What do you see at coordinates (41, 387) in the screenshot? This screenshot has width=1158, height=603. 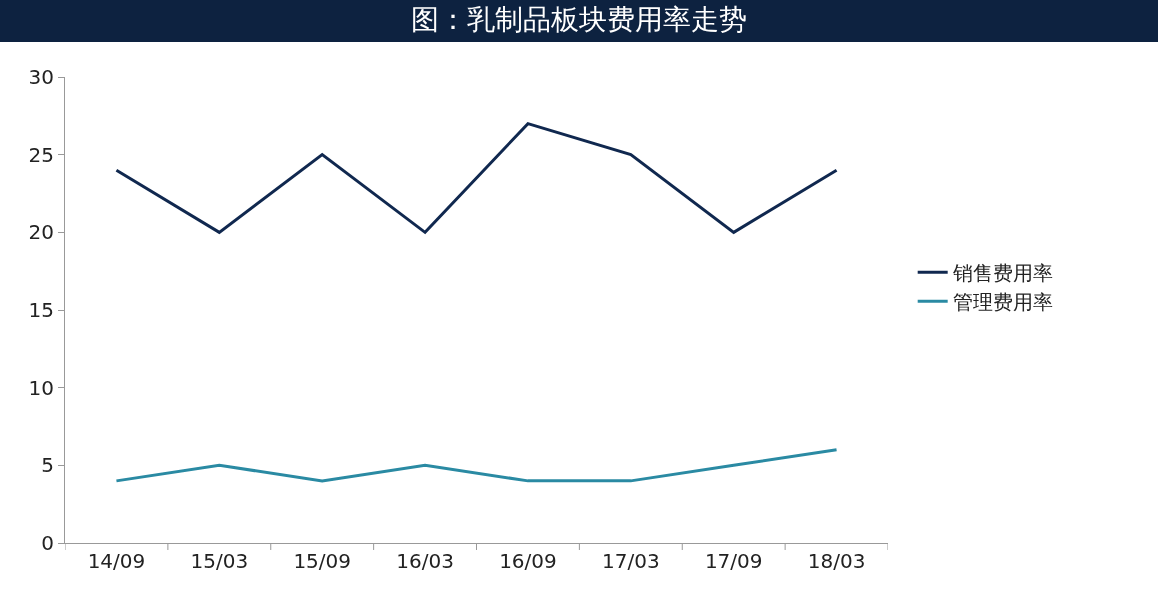 I see `y-tick-label: 10` at bounding box center [41, 387].